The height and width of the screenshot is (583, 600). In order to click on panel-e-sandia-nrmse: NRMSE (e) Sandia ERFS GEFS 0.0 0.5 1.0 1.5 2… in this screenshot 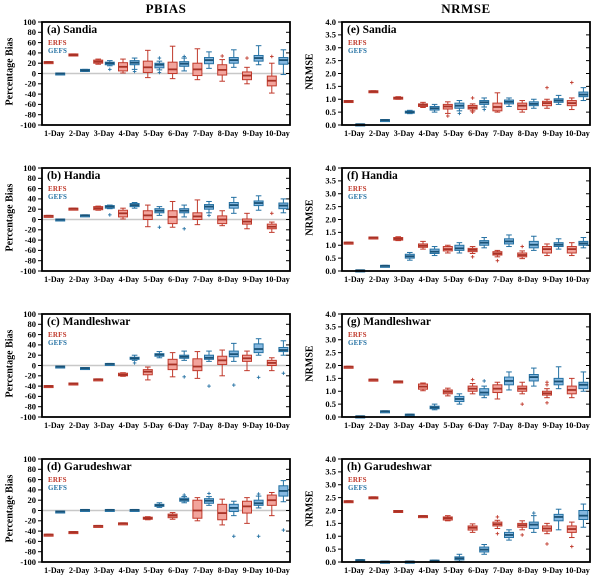, I will do `click(450, 73)`.